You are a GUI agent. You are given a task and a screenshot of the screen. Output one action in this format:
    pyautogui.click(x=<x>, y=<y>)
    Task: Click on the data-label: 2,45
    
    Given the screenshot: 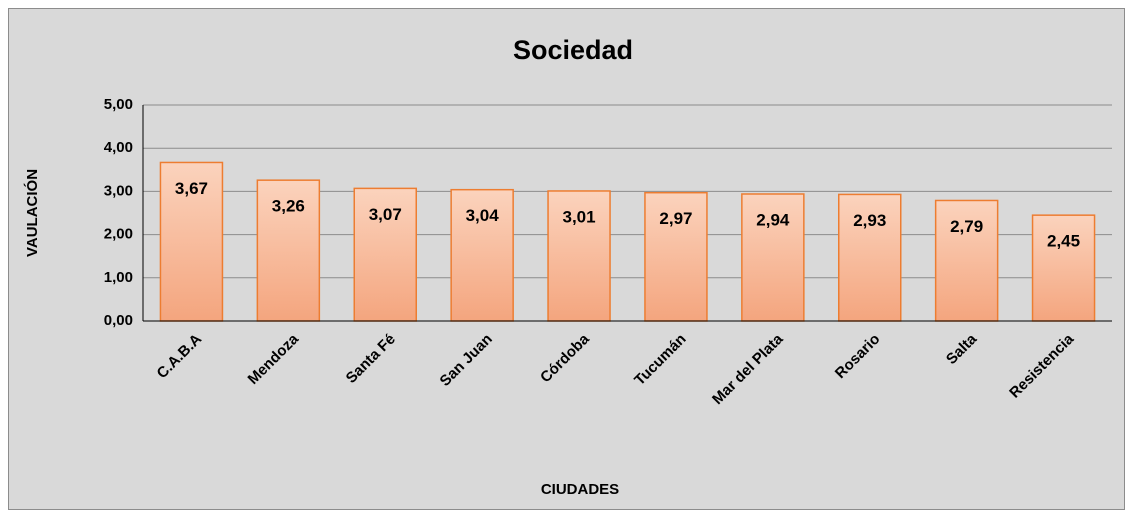 What is the action you would take?
    pyautogui.click(x=1063, y=241)
    